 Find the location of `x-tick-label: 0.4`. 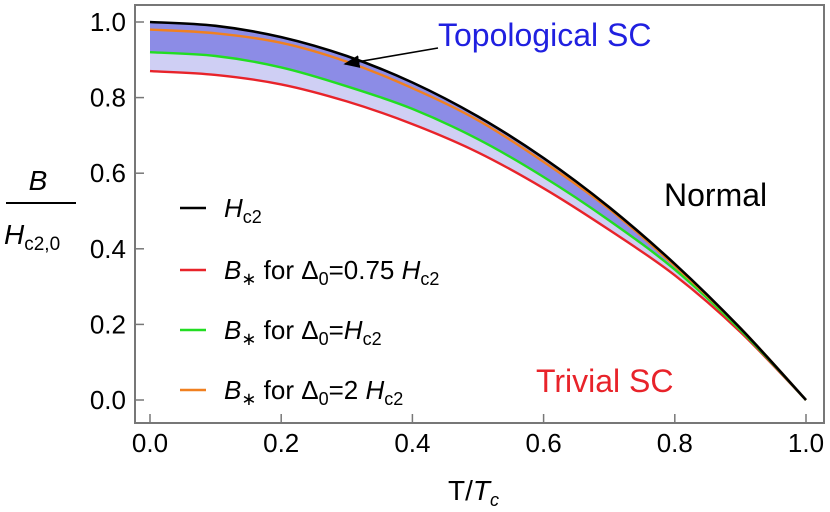

x-tick-label: 0.4 is located at coordinates (412, 443).